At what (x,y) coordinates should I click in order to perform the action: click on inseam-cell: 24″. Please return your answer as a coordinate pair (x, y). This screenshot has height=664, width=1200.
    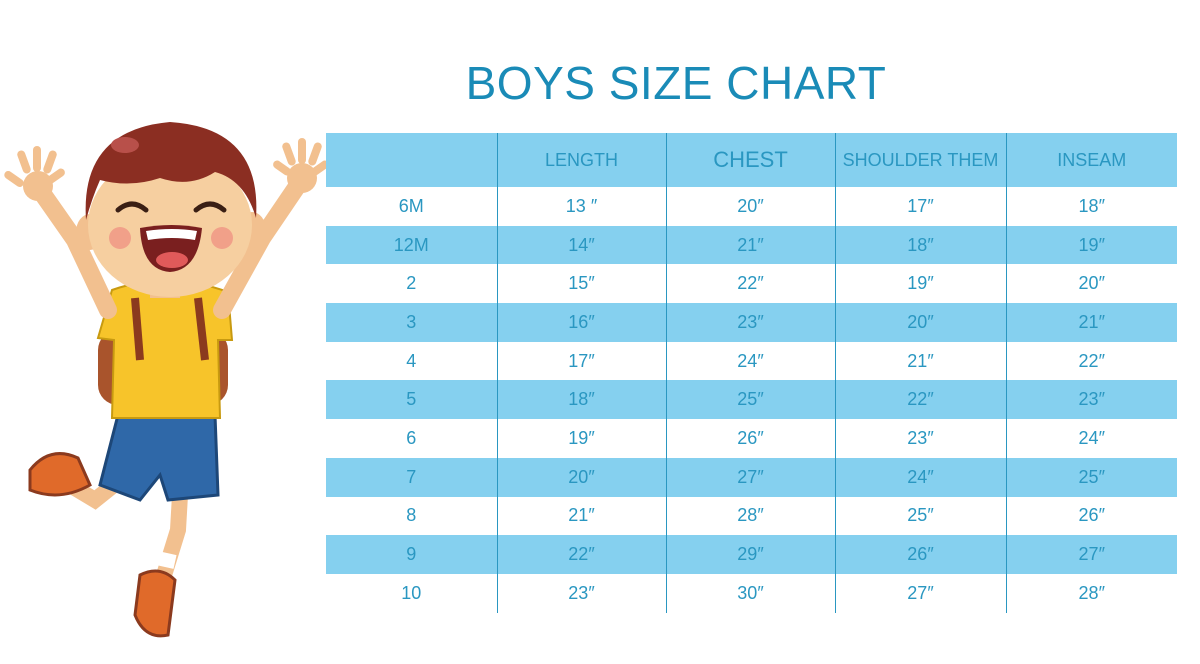
    Looking at the image, I should click on (1091, 438).